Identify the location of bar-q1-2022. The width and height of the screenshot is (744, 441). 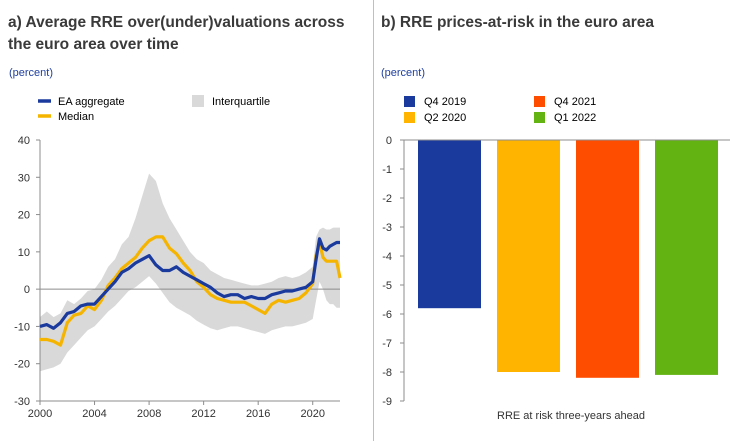
(686, 257).